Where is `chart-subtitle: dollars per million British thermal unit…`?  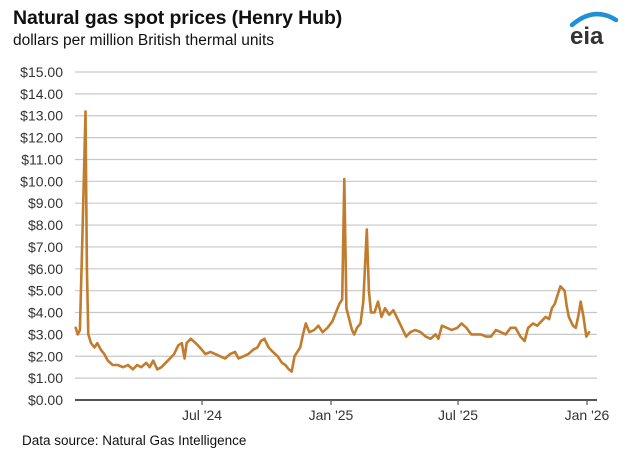 chart-subtitle: dollars per million British thermal unit… is located at coordinates (144, 40).